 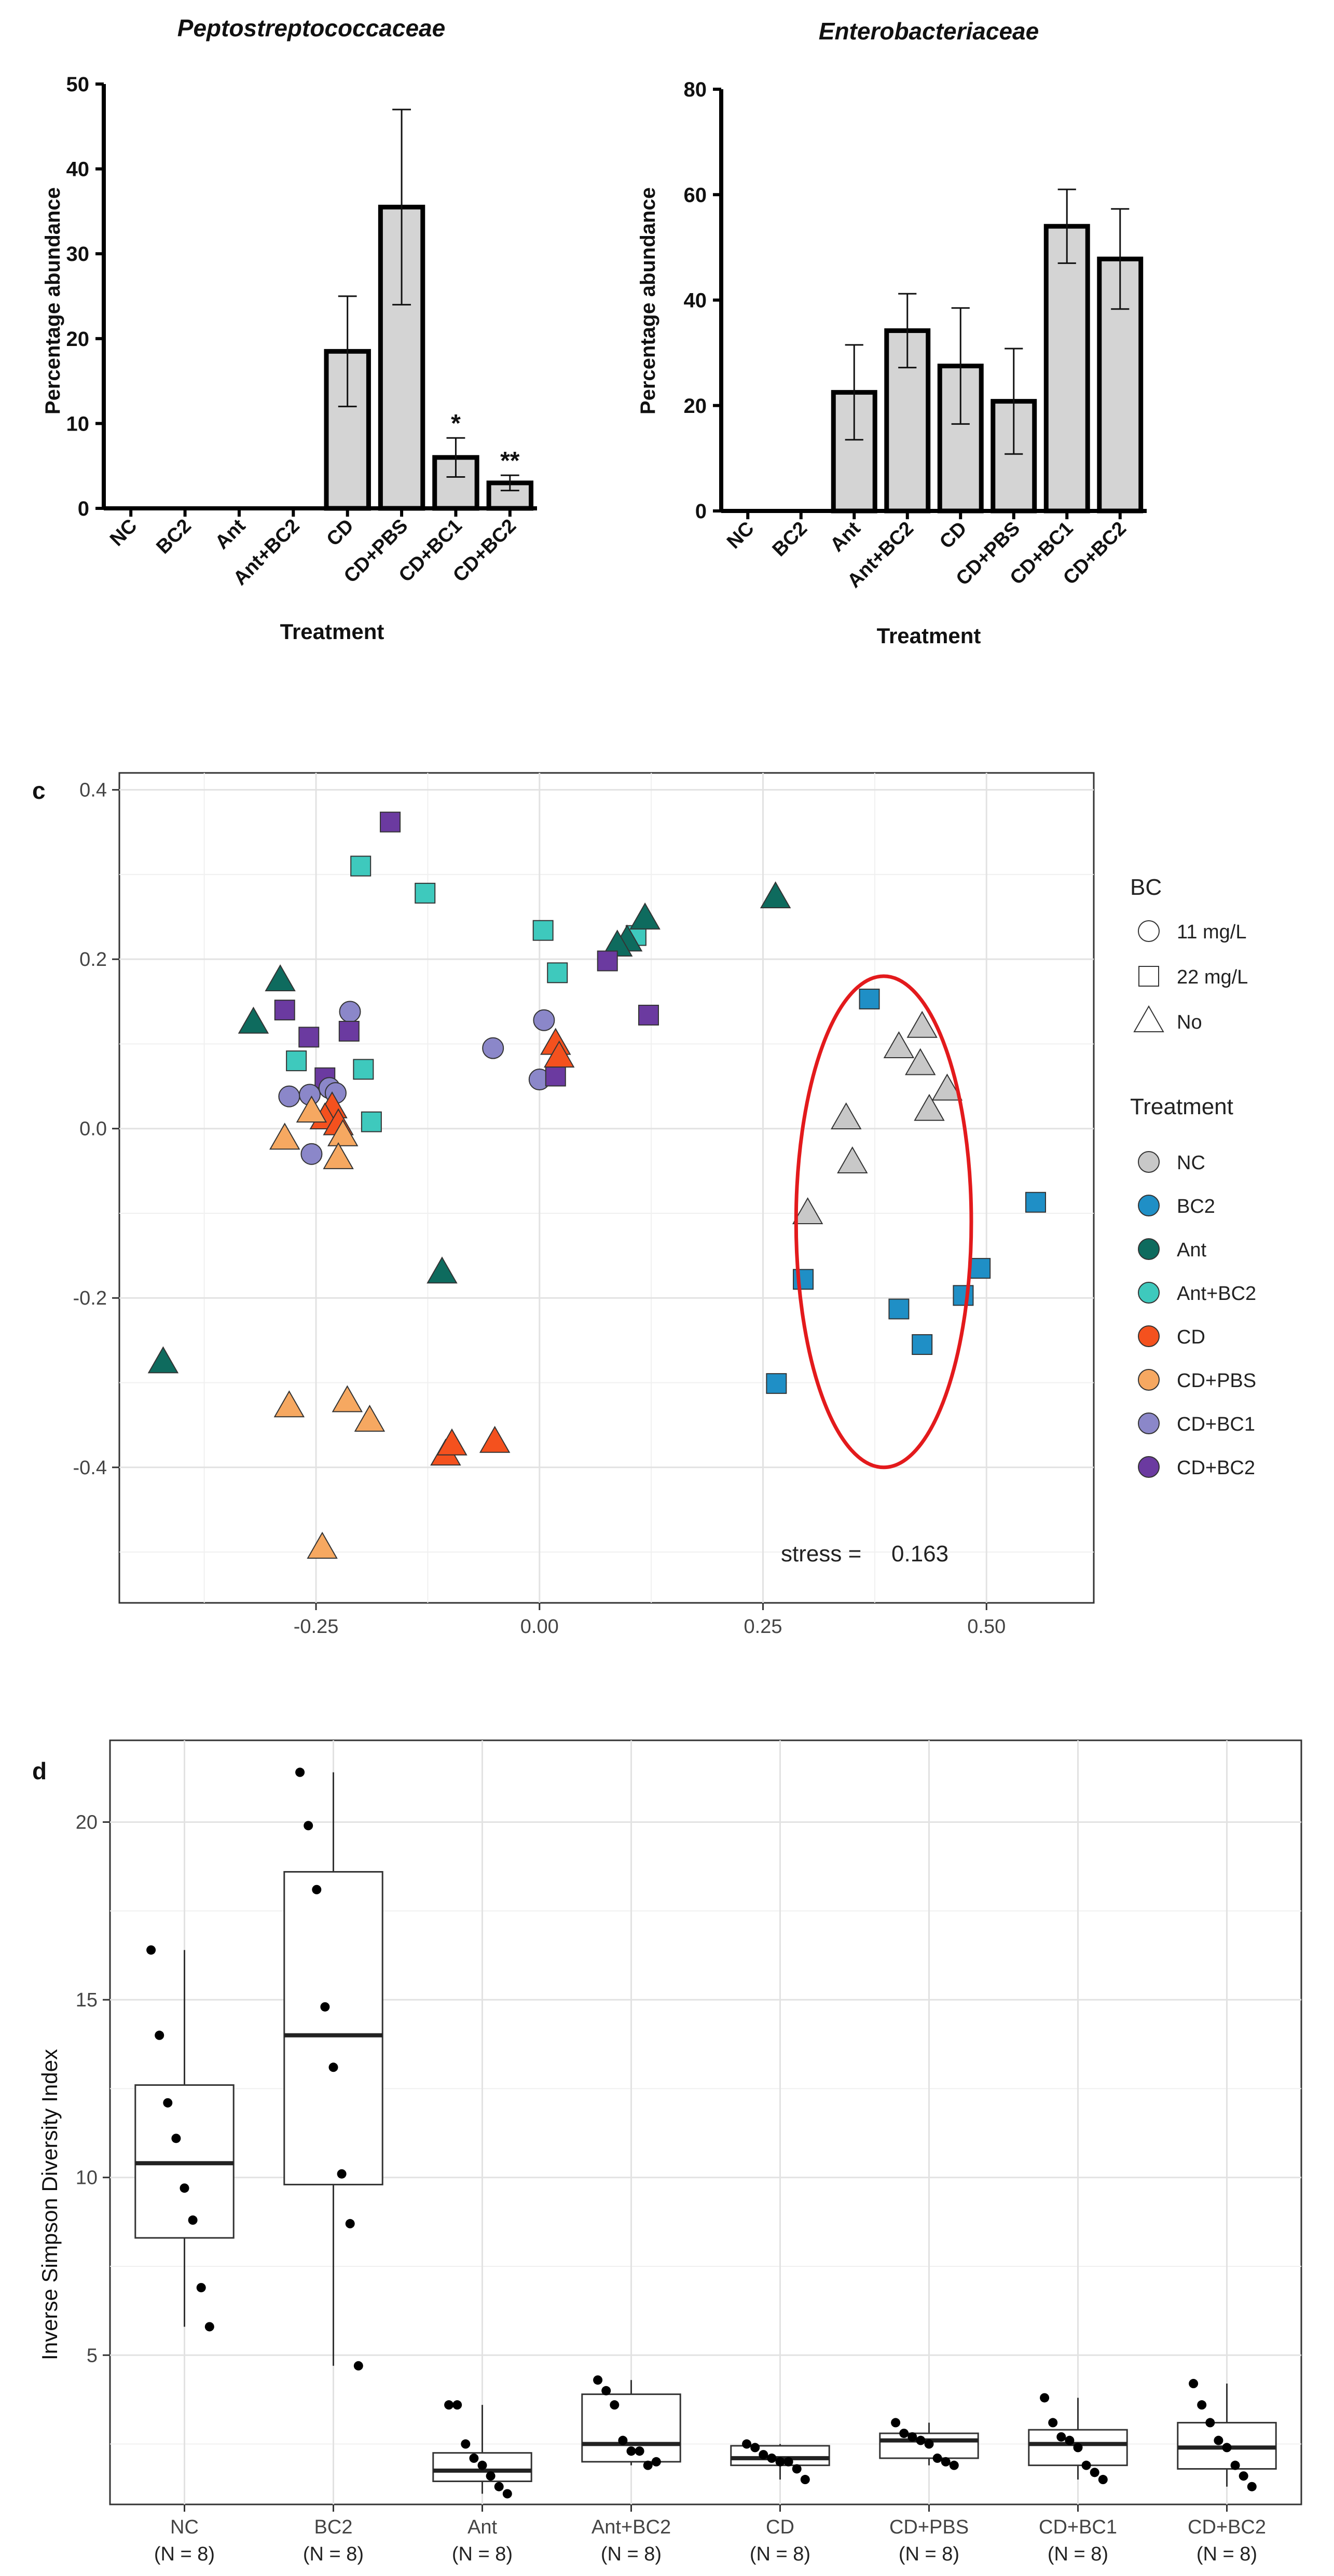 I want to click on x-tick-label: 0.50, so click(x=987, y=1627).